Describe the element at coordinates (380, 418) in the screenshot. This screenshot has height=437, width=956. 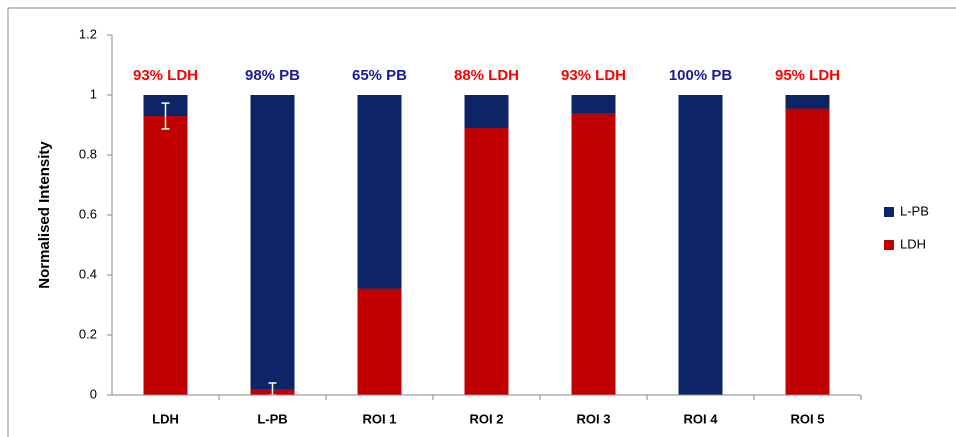
I see `x-tick-label: ROI 1` at that location.